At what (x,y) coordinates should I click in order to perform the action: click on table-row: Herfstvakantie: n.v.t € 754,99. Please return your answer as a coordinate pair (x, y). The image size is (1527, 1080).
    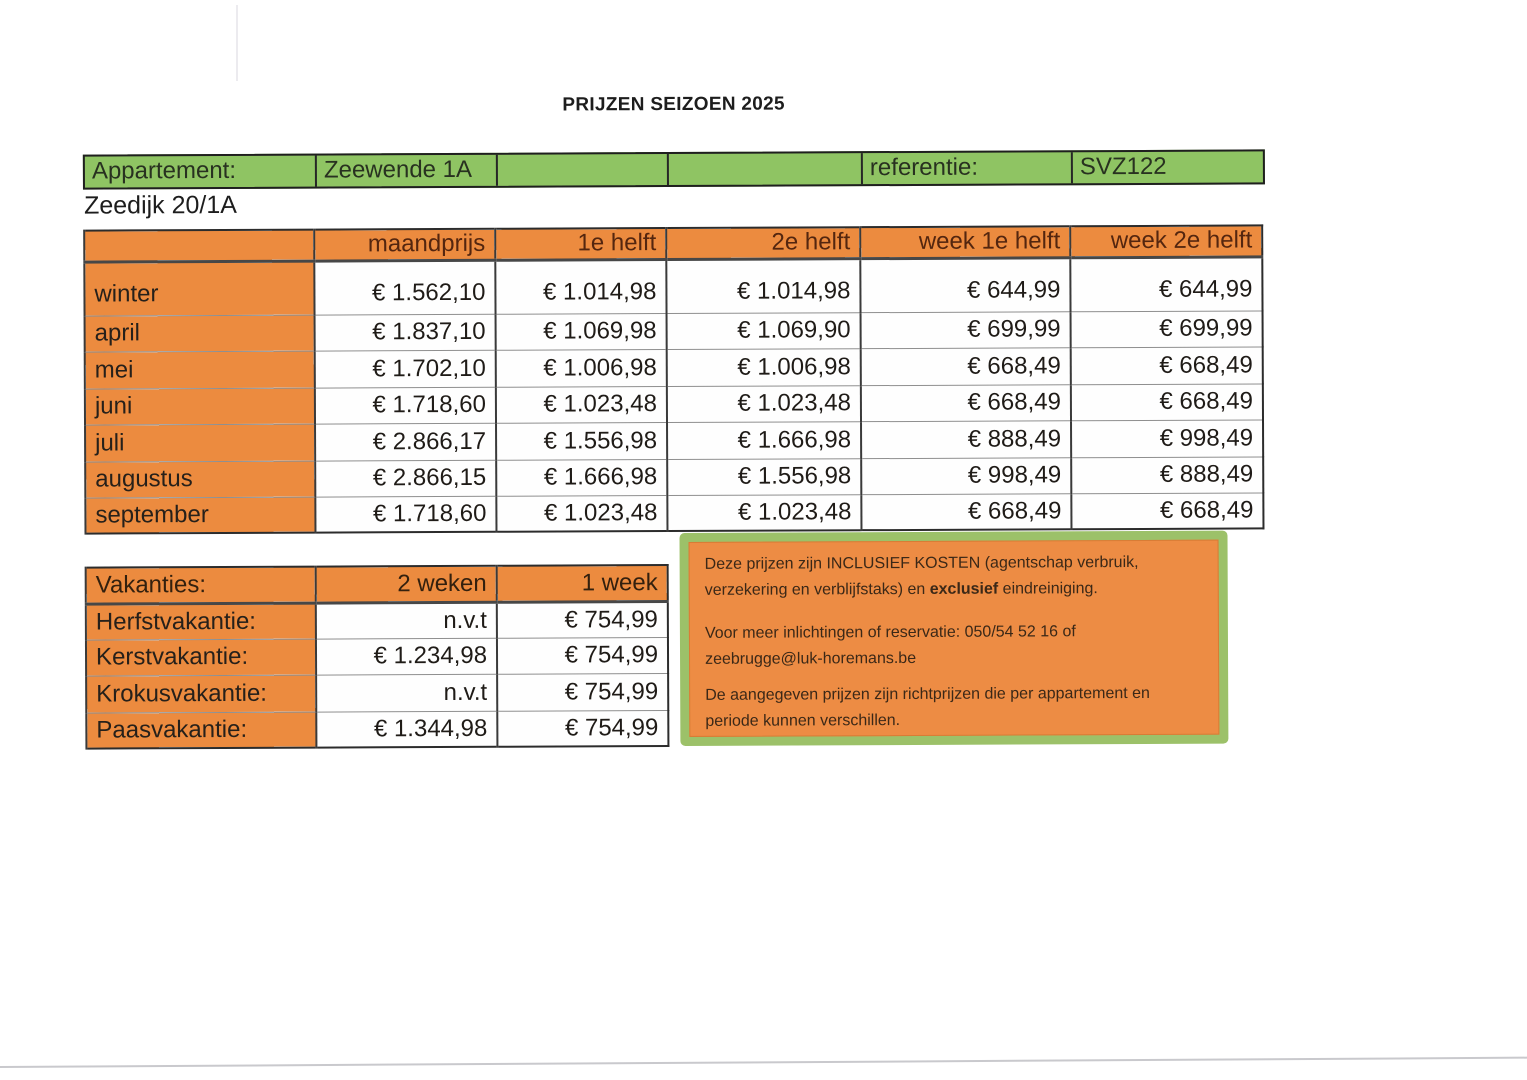
    Looking at the image, I should click on (376, 620).